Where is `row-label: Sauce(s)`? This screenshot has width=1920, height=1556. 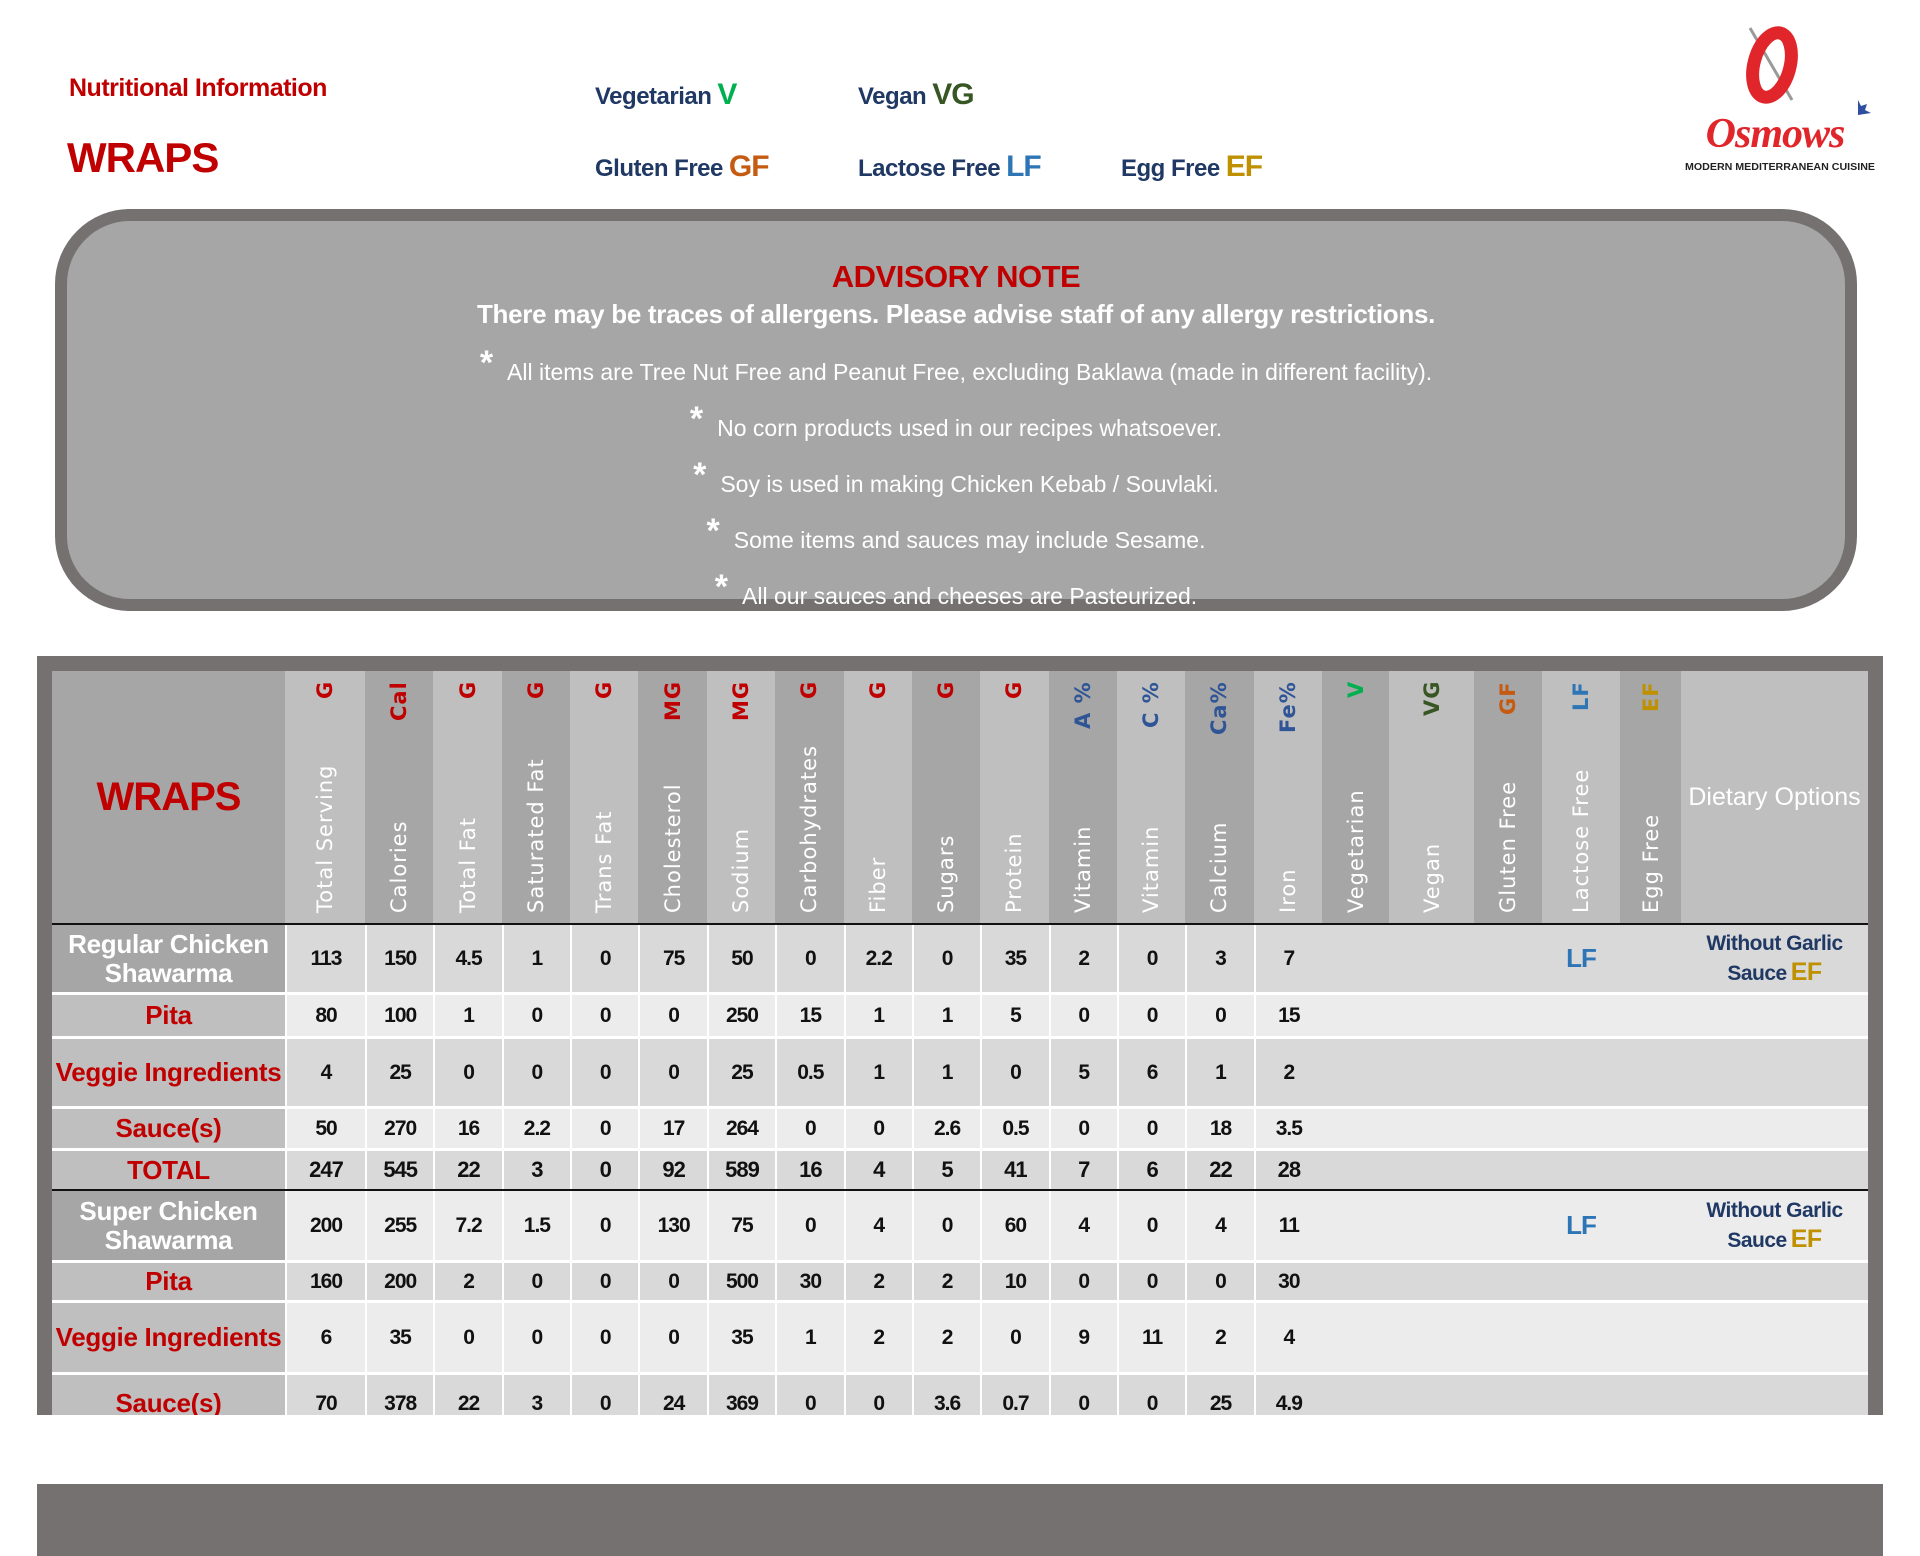 row-label: Sauce(s) is located at coordinates (168, 1128).